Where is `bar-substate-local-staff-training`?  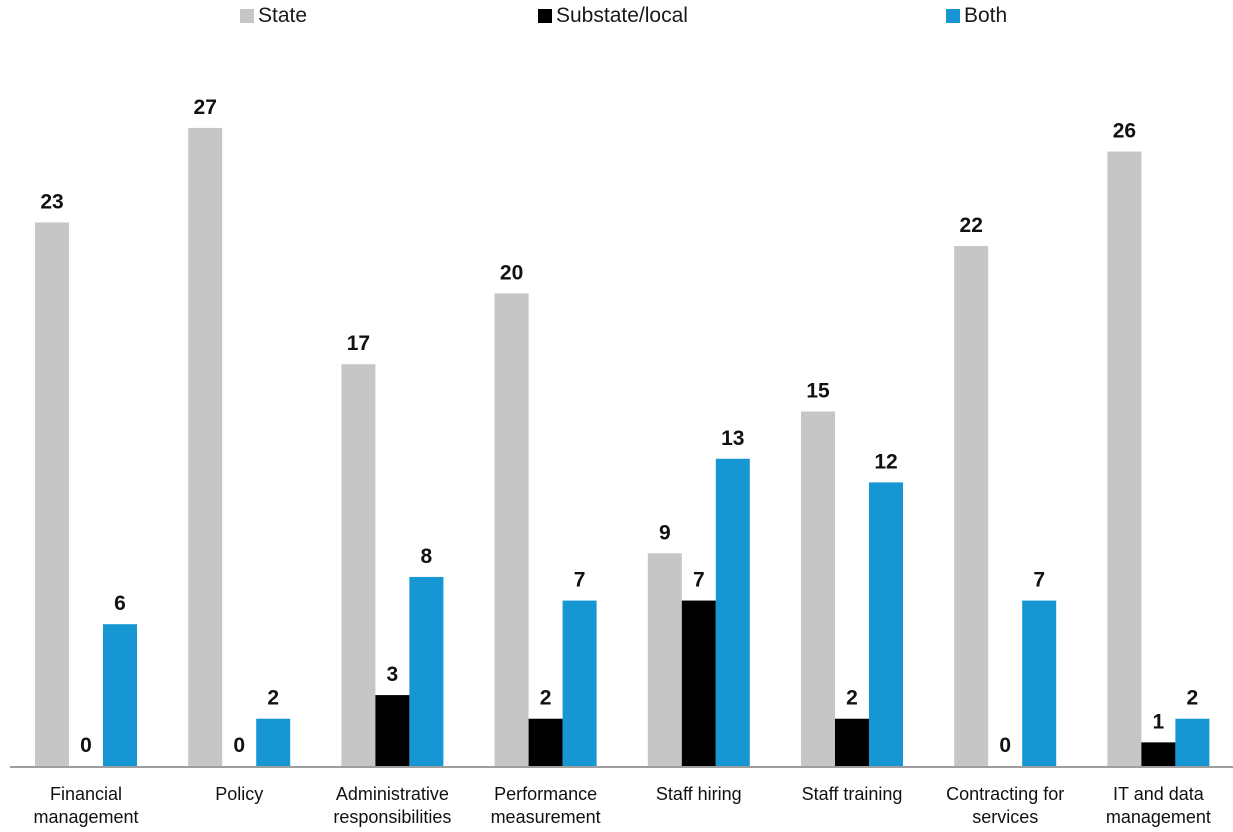 bar-substate-local-staff-training is located at coordinates (852, 742).